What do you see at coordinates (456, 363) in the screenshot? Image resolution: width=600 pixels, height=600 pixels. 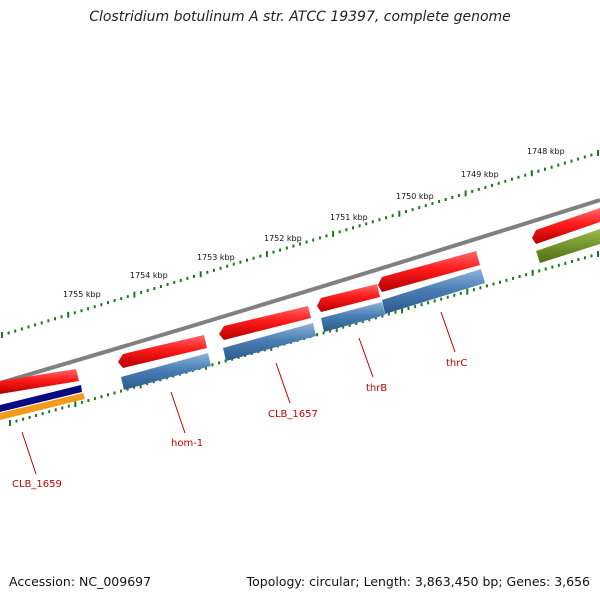 I see `gene-label-thrc: thrC` at bounding box center [456, 363].